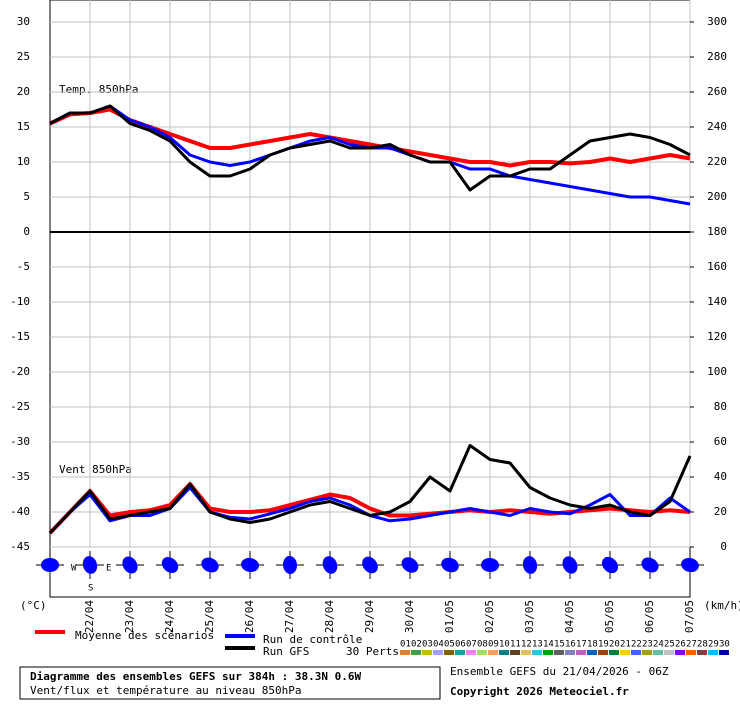 Image resolution: width=740 pixels, height=704 pixels. What do you see at coordinates (89, 616) in the screenshot?
I see `x-tick-label: 22/04` at bounding box center [89, 616].